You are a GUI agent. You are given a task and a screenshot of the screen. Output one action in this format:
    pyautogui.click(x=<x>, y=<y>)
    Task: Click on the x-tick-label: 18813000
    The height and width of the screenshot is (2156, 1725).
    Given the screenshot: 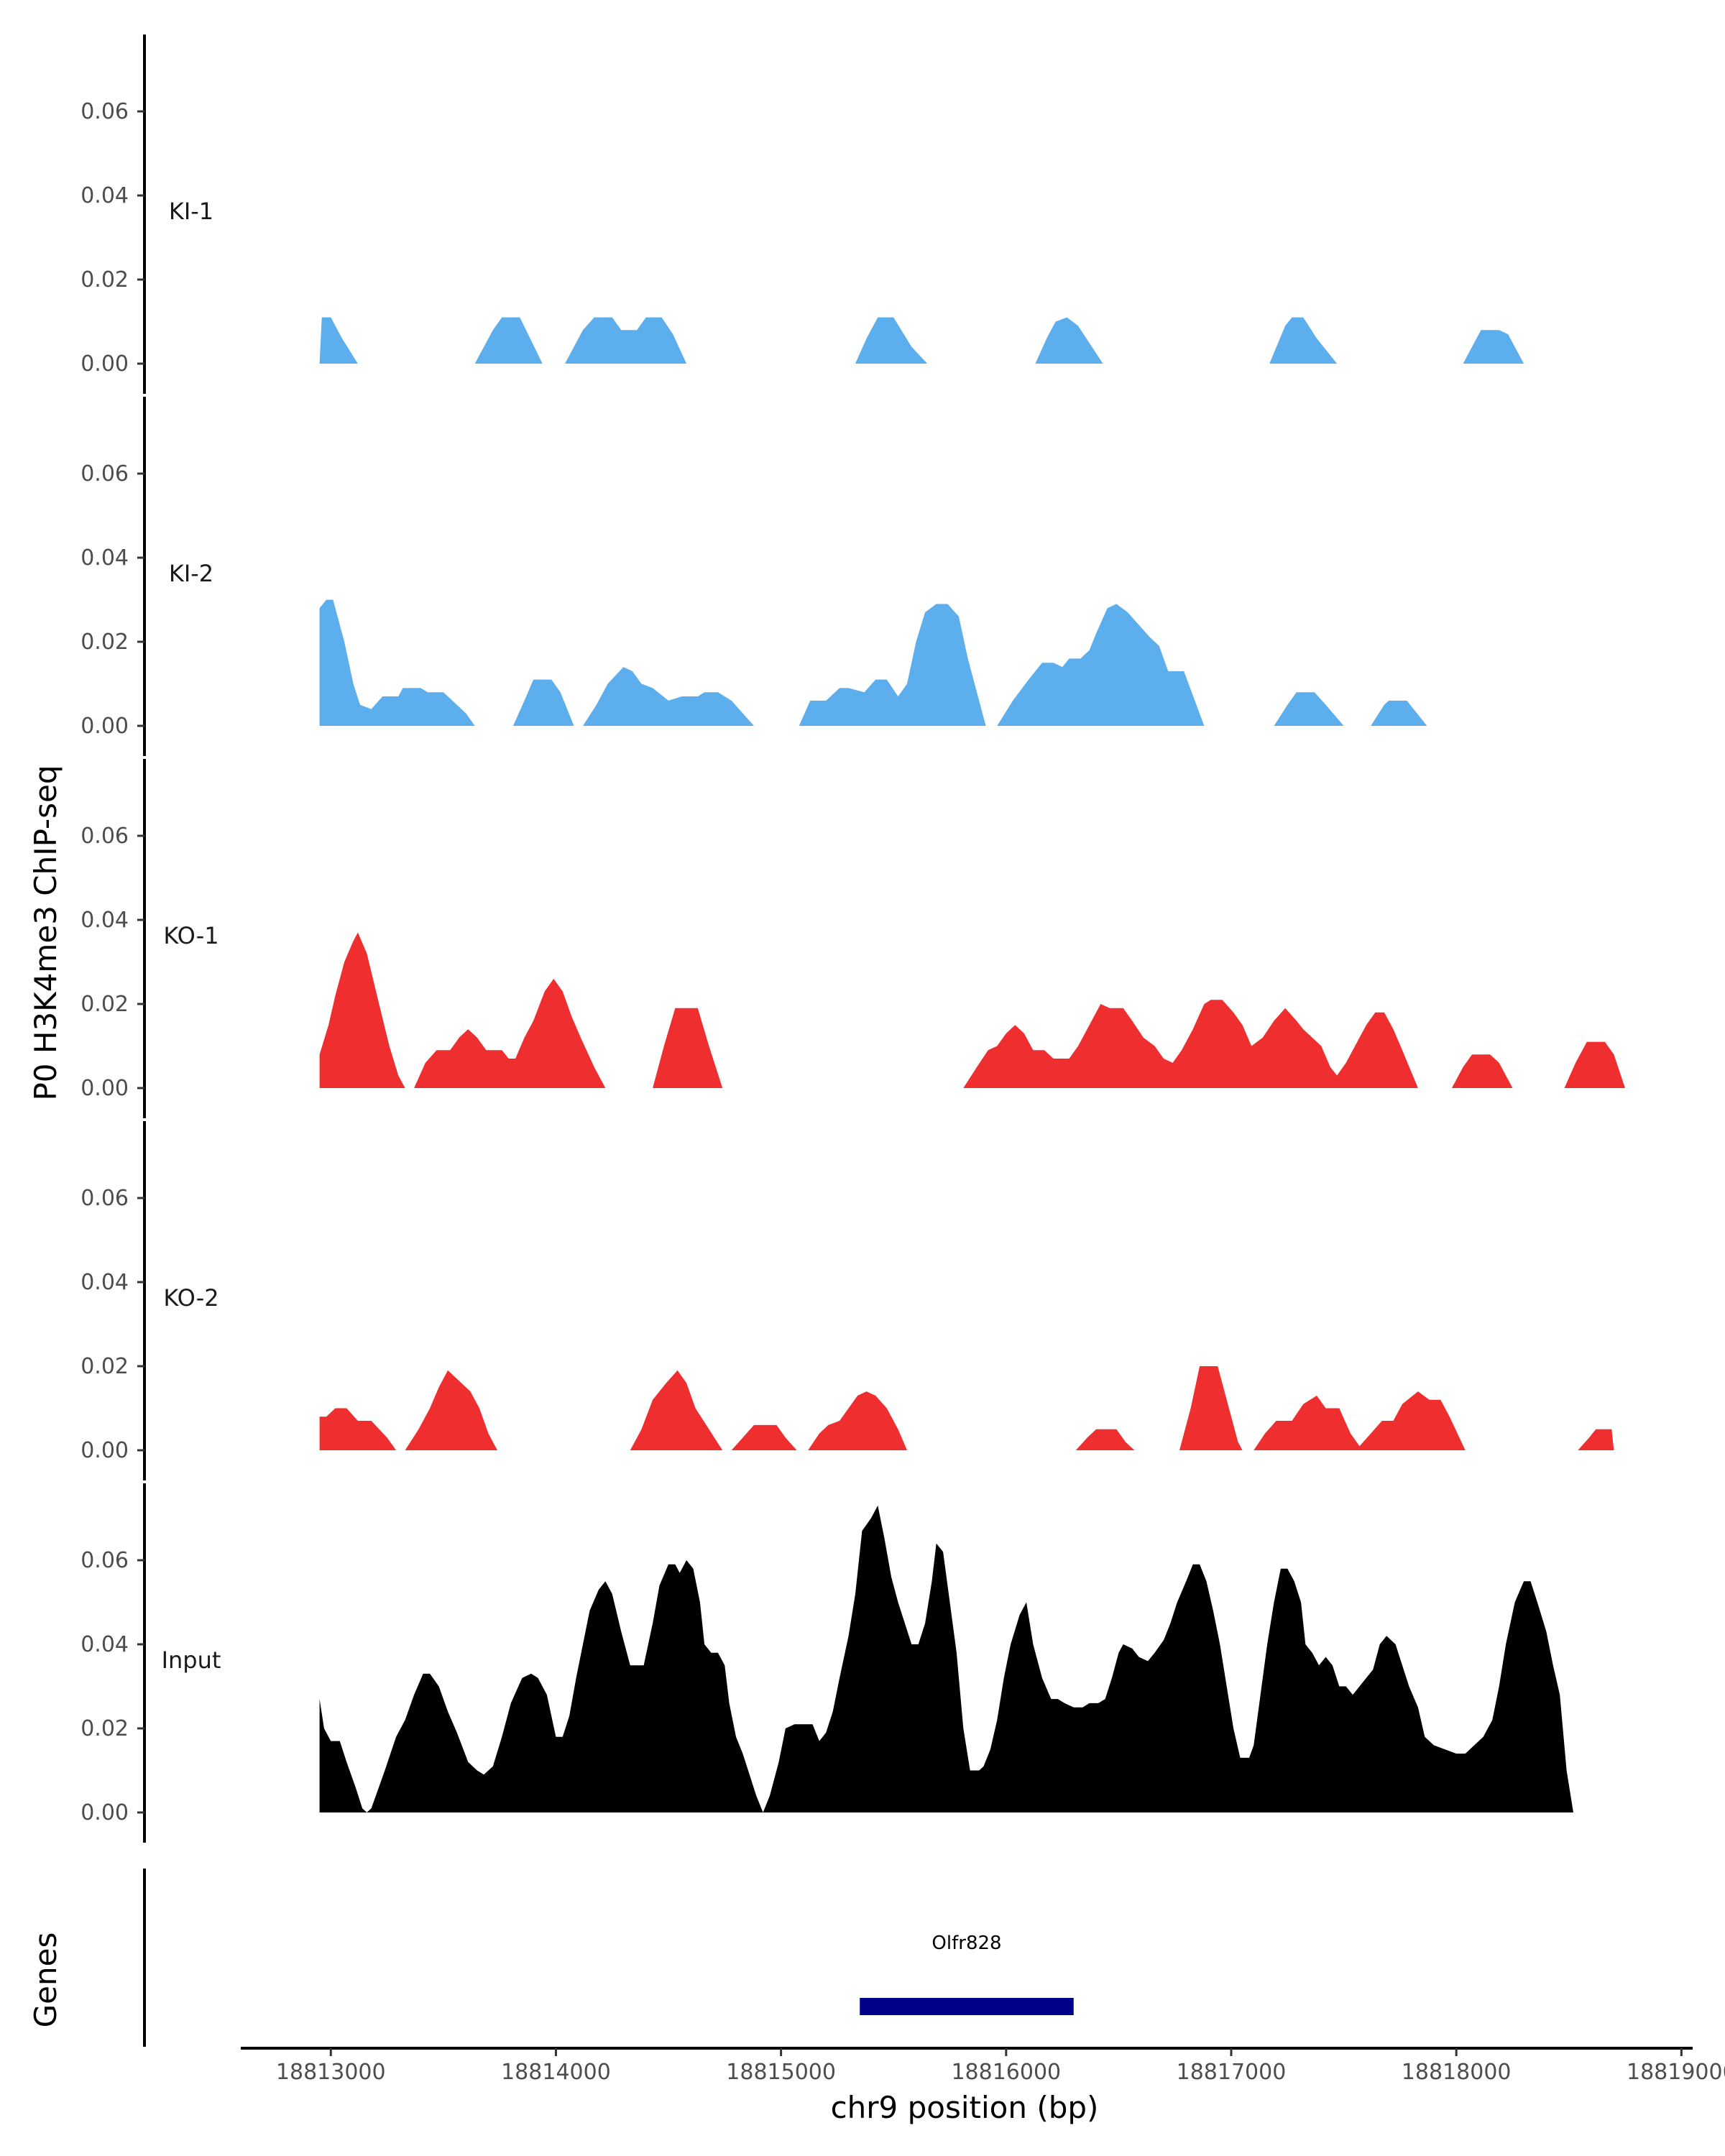 What is the action you would take?
    pyautogui.click(x=331, y=2072)
    